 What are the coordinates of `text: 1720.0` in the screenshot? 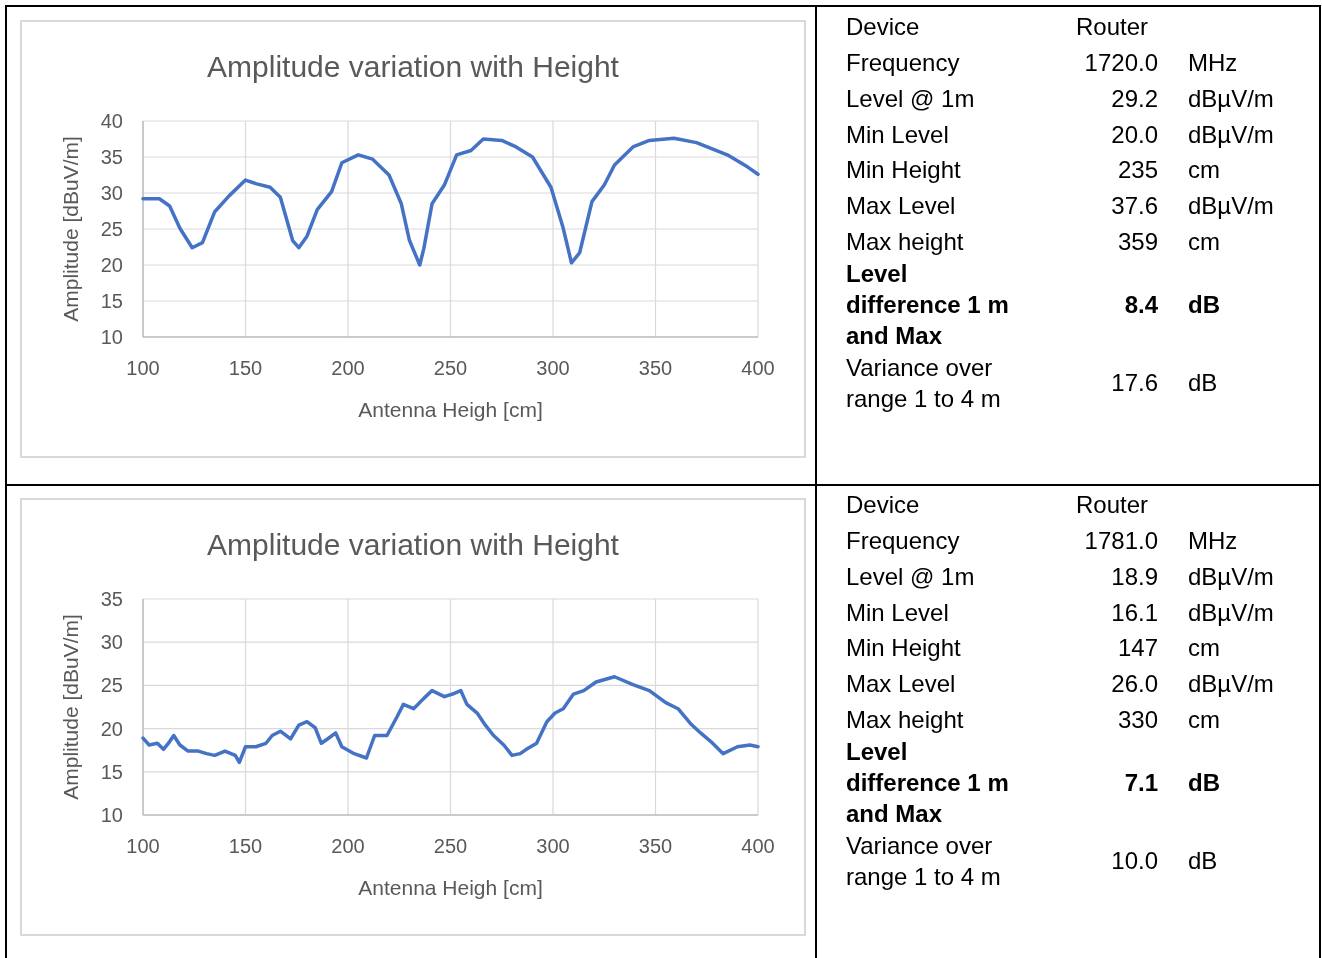 It's located at (1121, 63).